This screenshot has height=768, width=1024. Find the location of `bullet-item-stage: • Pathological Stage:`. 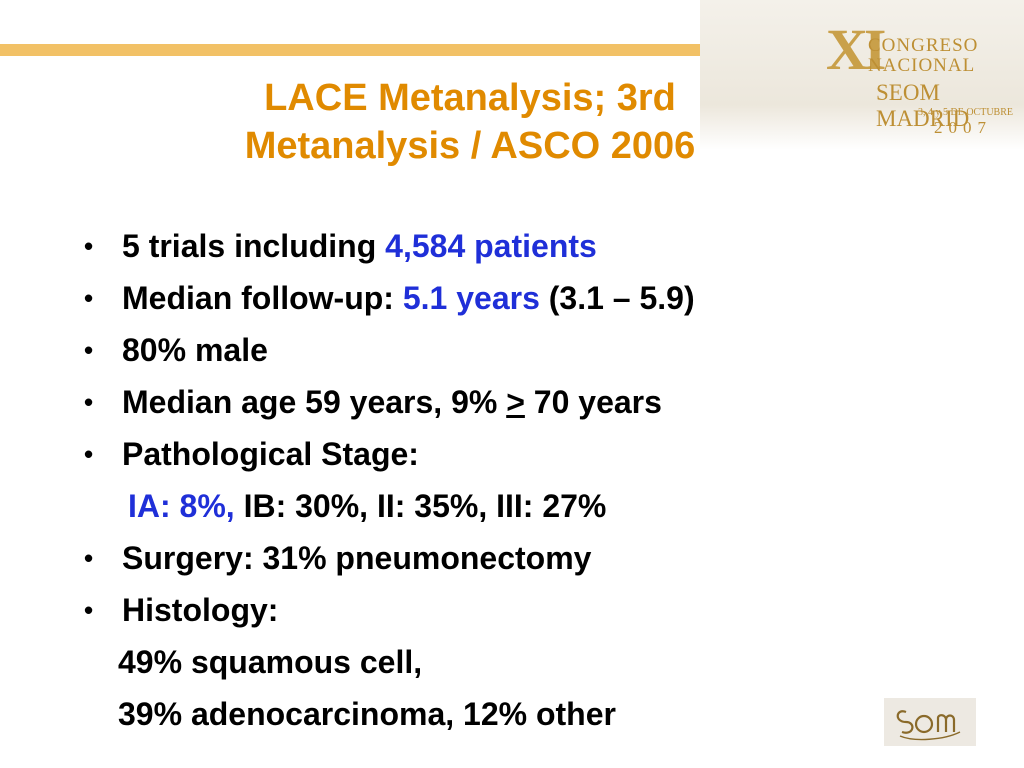

bullet-item-stage: • Pathological Stage: is located at coordinates (474, 454).